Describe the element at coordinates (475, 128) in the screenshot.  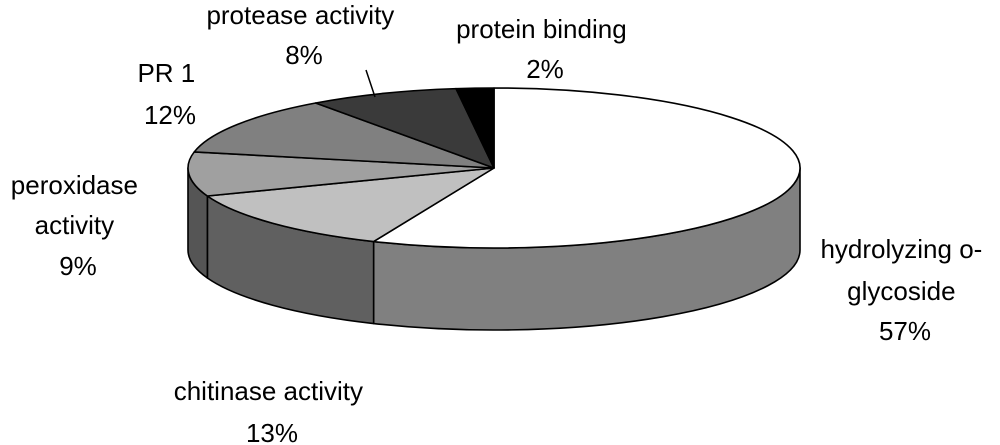
I see `pie-slice-protein-binding` at that location.